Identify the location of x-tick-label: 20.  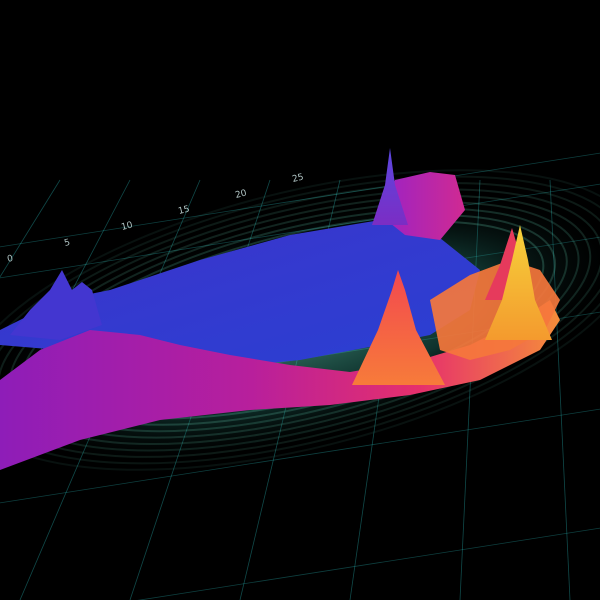
(241, 194).